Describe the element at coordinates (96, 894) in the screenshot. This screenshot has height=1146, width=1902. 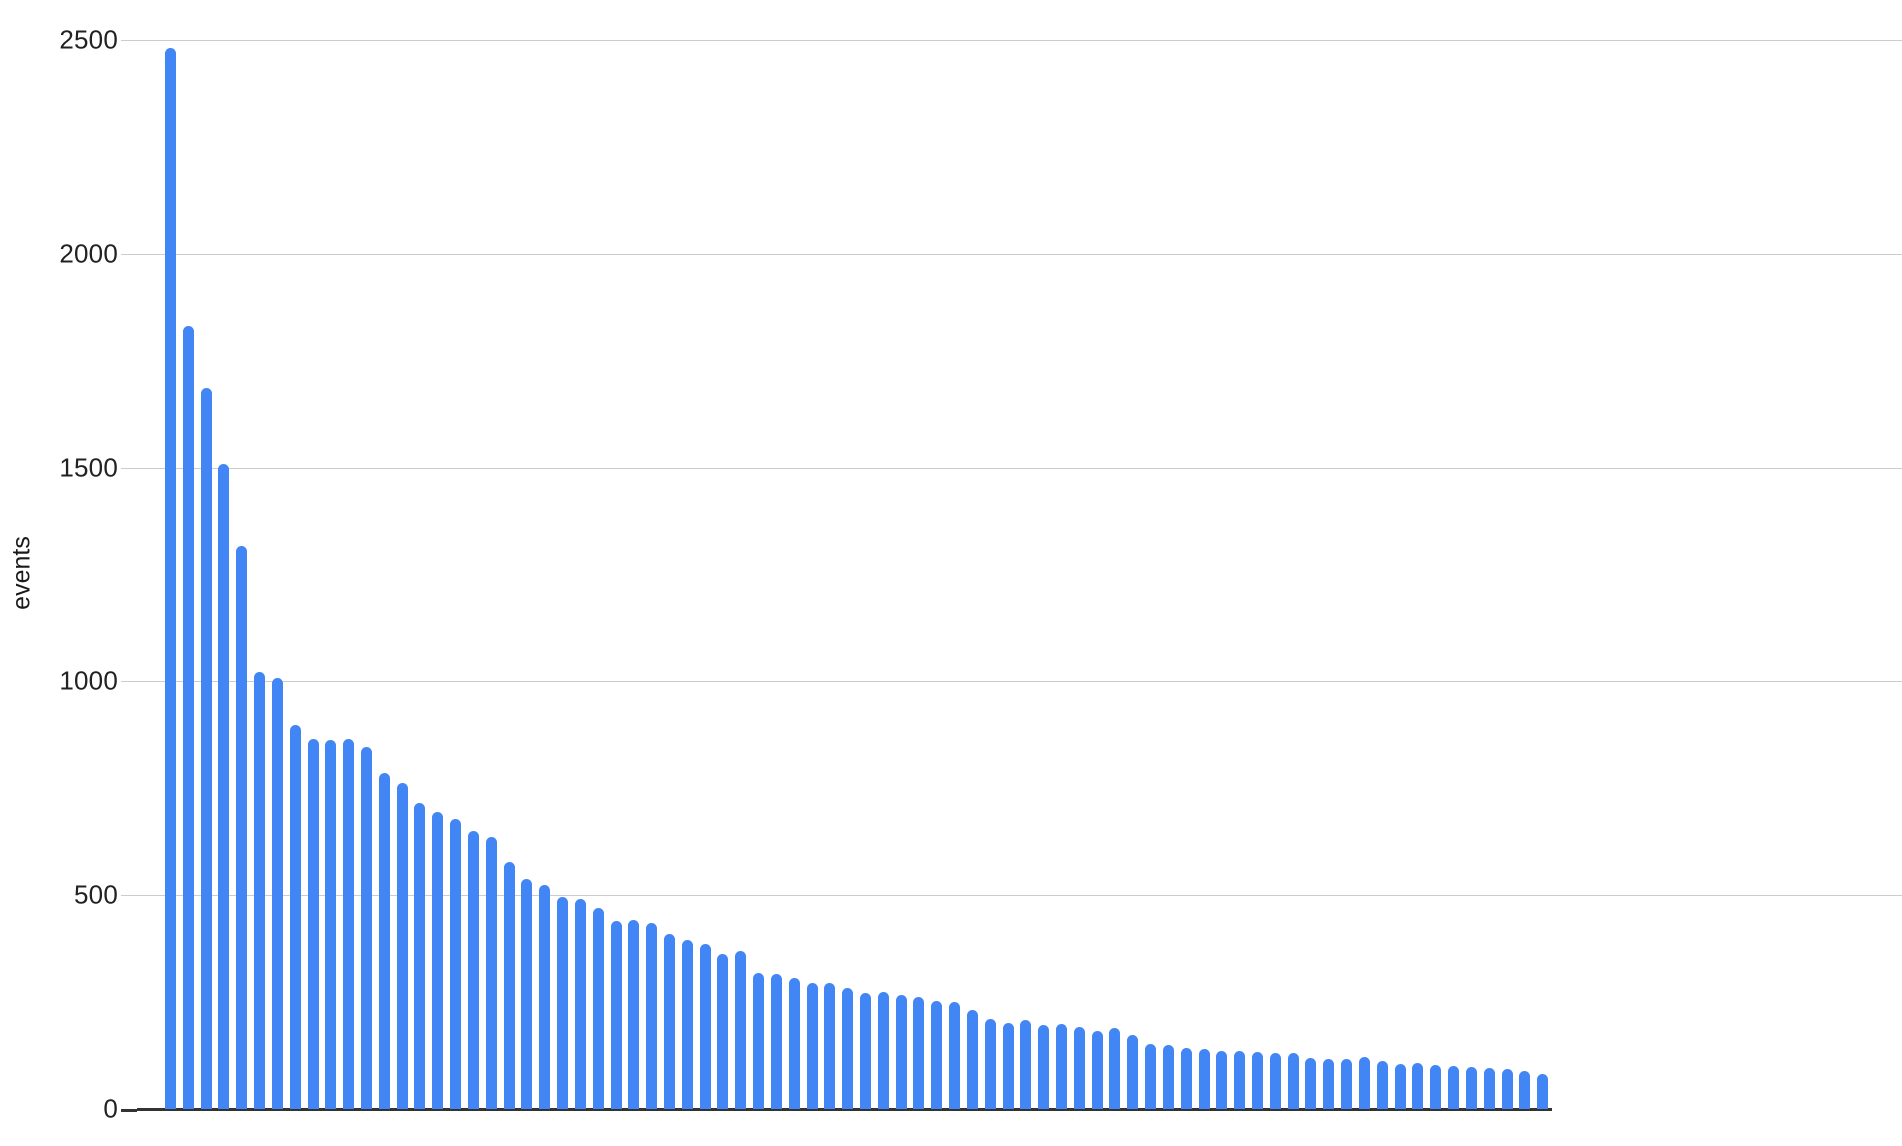
I see `y-tick-label: 500` at that location.